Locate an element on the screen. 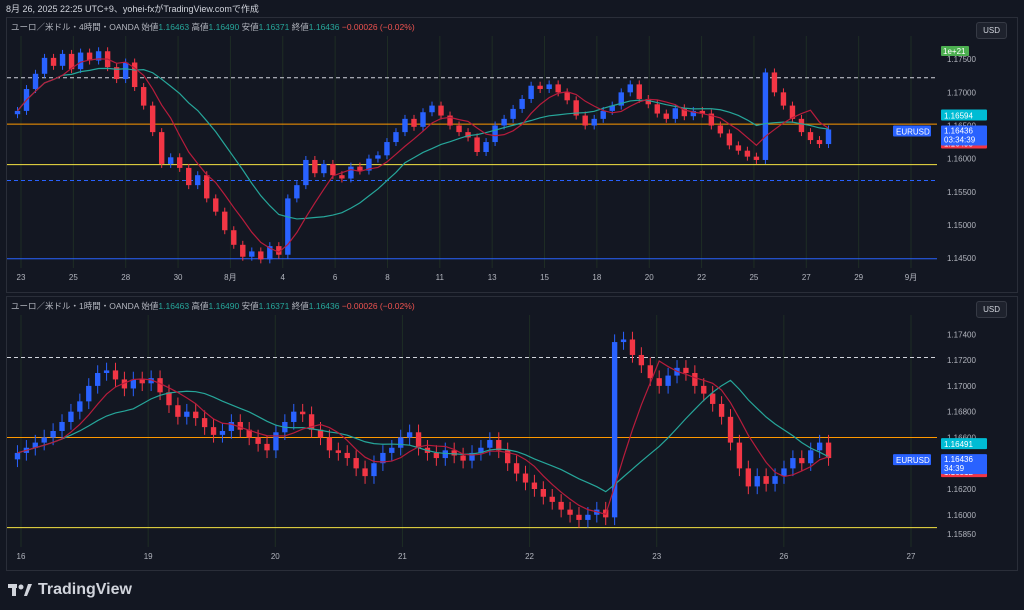 The image size is (1024, 610). x-tick-label: 16 is located at coordinates (21, 556).